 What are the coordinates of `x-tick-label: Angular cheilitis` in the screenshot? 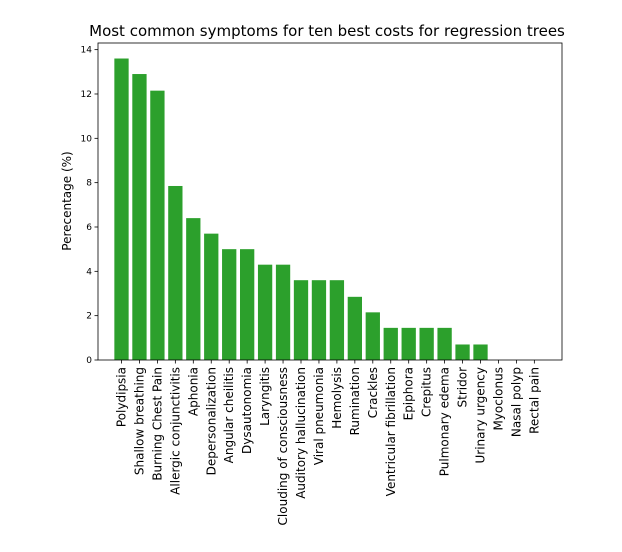 It's located at (229, 415).